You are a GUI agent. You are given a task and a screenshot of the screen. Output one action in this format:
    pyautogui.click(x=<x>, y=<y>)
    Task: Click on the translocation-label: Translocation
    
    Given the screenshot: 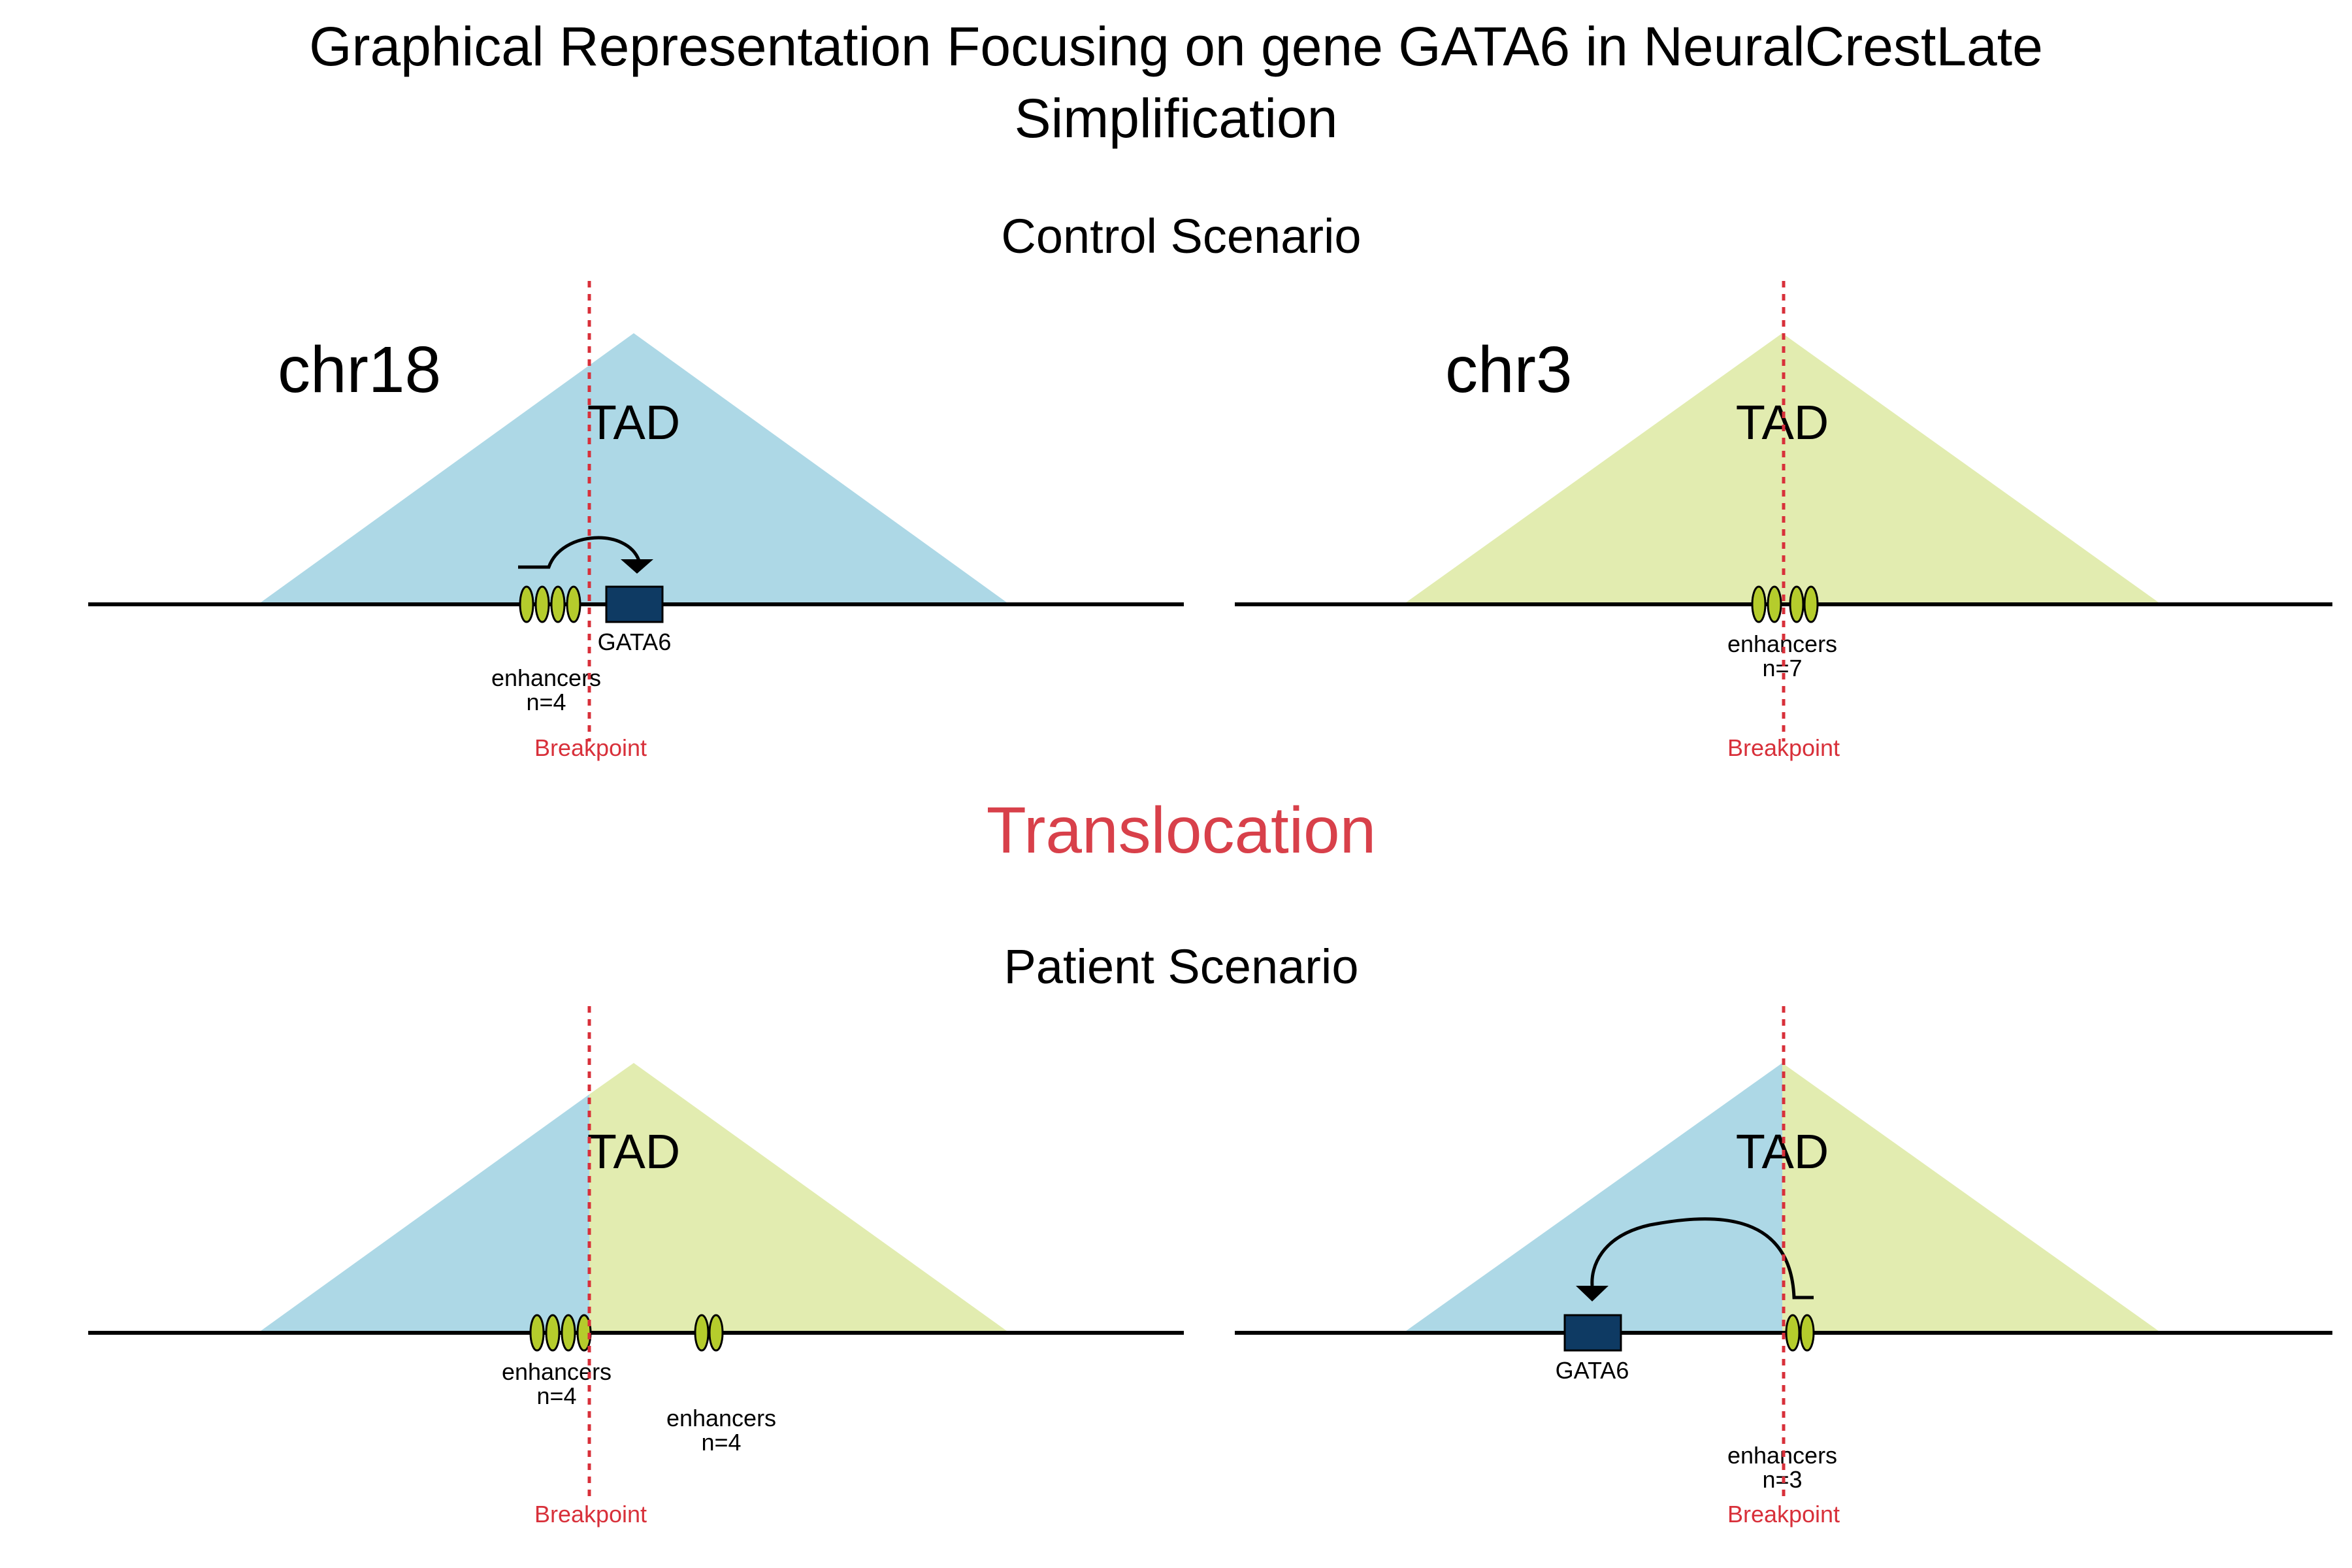 What is the action you would take?
    pyautogui.click(x=1182, y=830)
    